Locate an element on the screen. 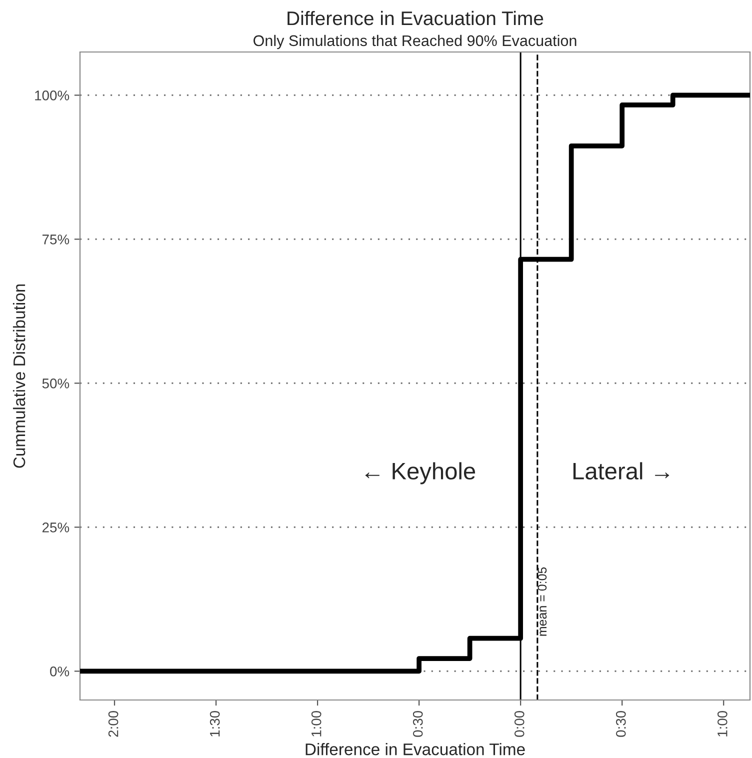 This screenshot has height=758, width=752. y-tick-label: 75% is located at coordinates (56, 239).